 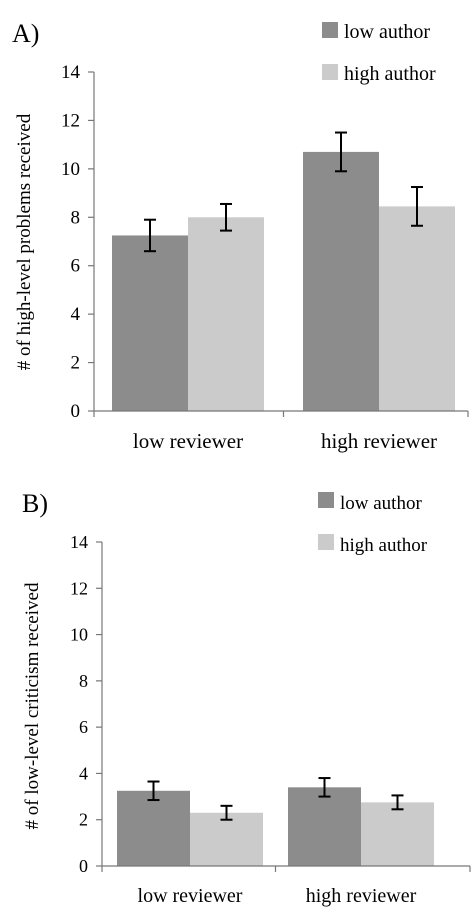 I want to click on y-tick-label-b-4: 8, so click(x=83, y=681).